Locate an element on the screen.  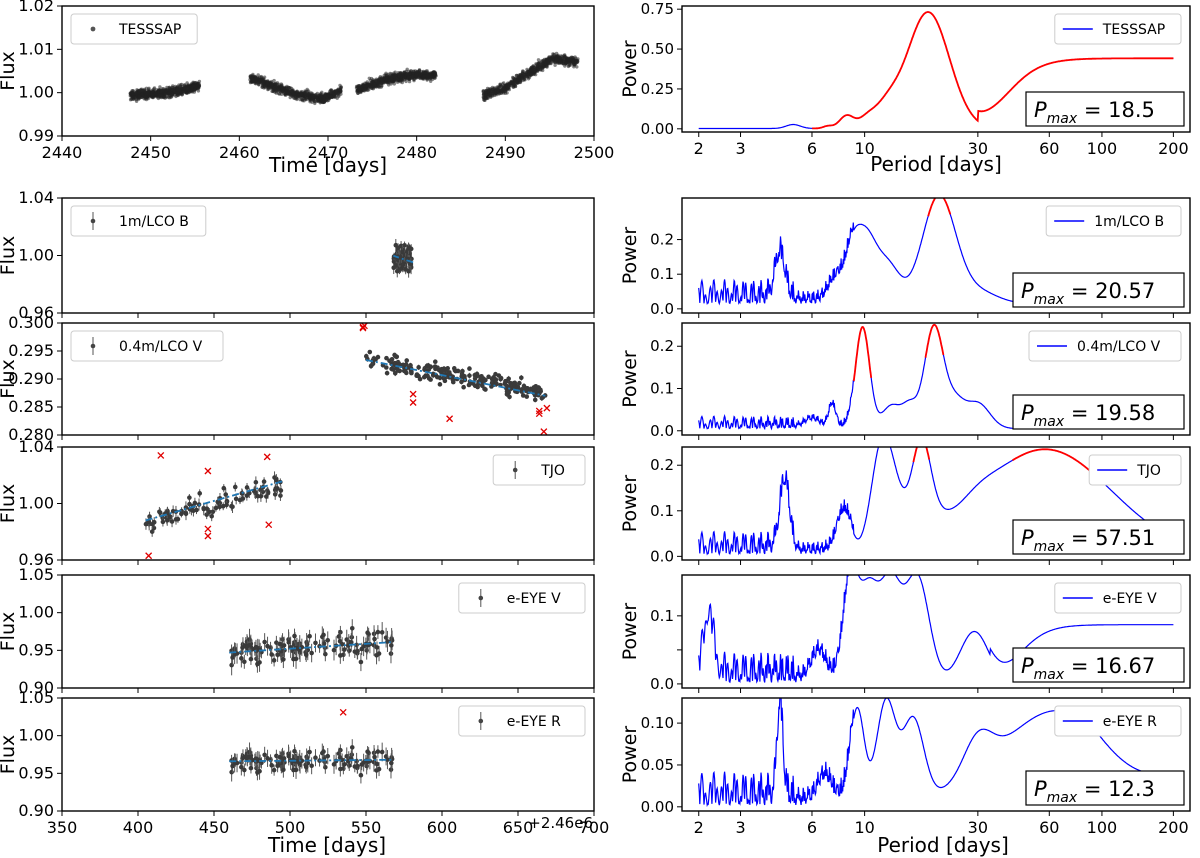
y-tick-label: 0.95 is located at coordinates (36, 649).